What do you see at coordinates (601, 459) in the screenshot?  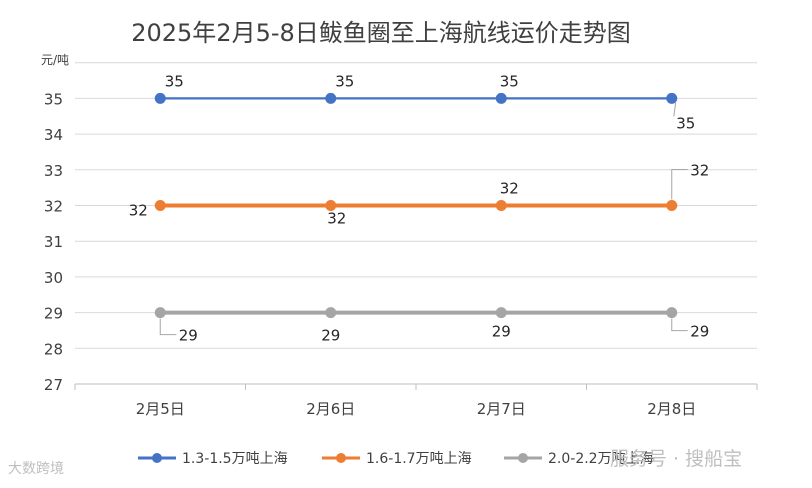 I see `legend-label: 2.0-2.2万吨上海` at bounding box center [601, 459].